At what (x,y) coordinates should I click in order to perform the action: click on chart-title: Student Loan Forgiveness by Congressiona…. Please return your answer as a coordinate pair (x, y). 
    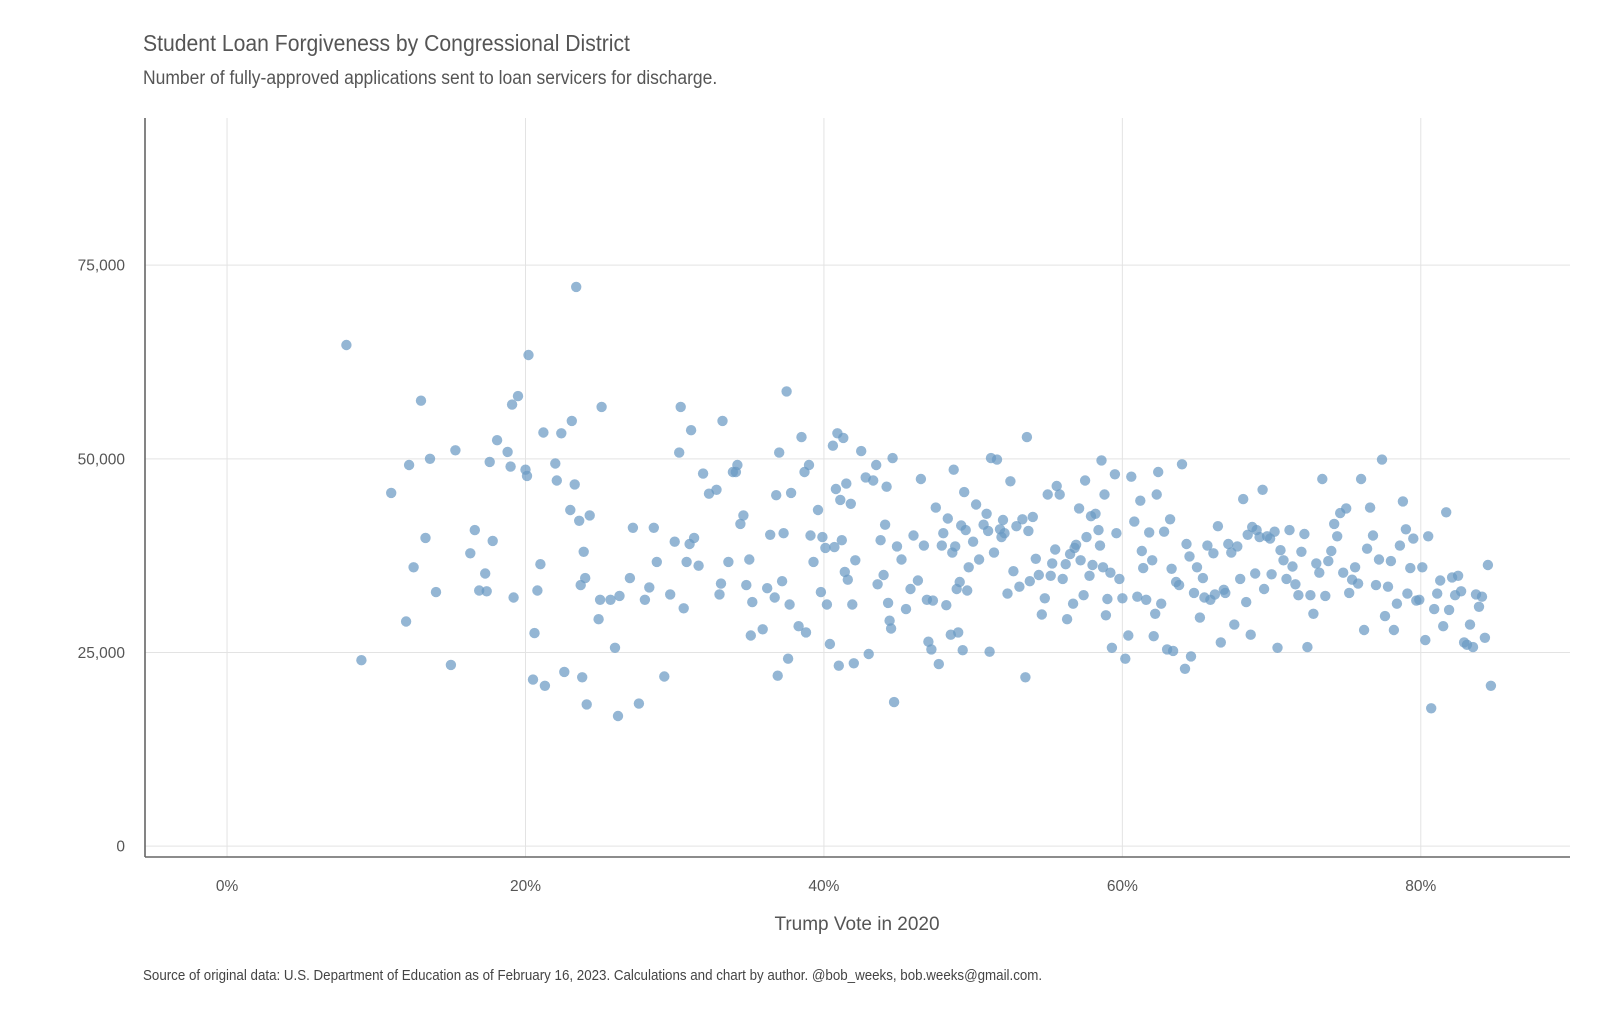
    Looking at the image, I should click on (386, 43).